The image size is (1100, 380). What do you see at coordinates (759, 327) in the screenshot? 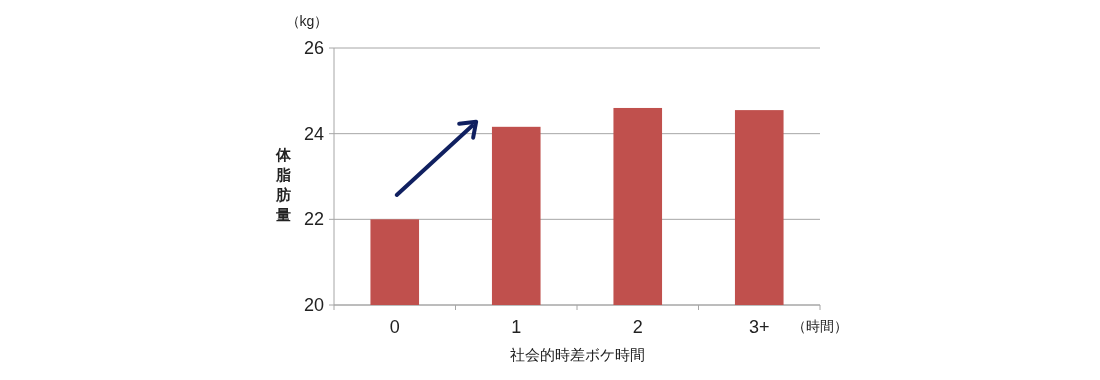
I see `x-tick-label: 3+` at bounding box center [759, 327].